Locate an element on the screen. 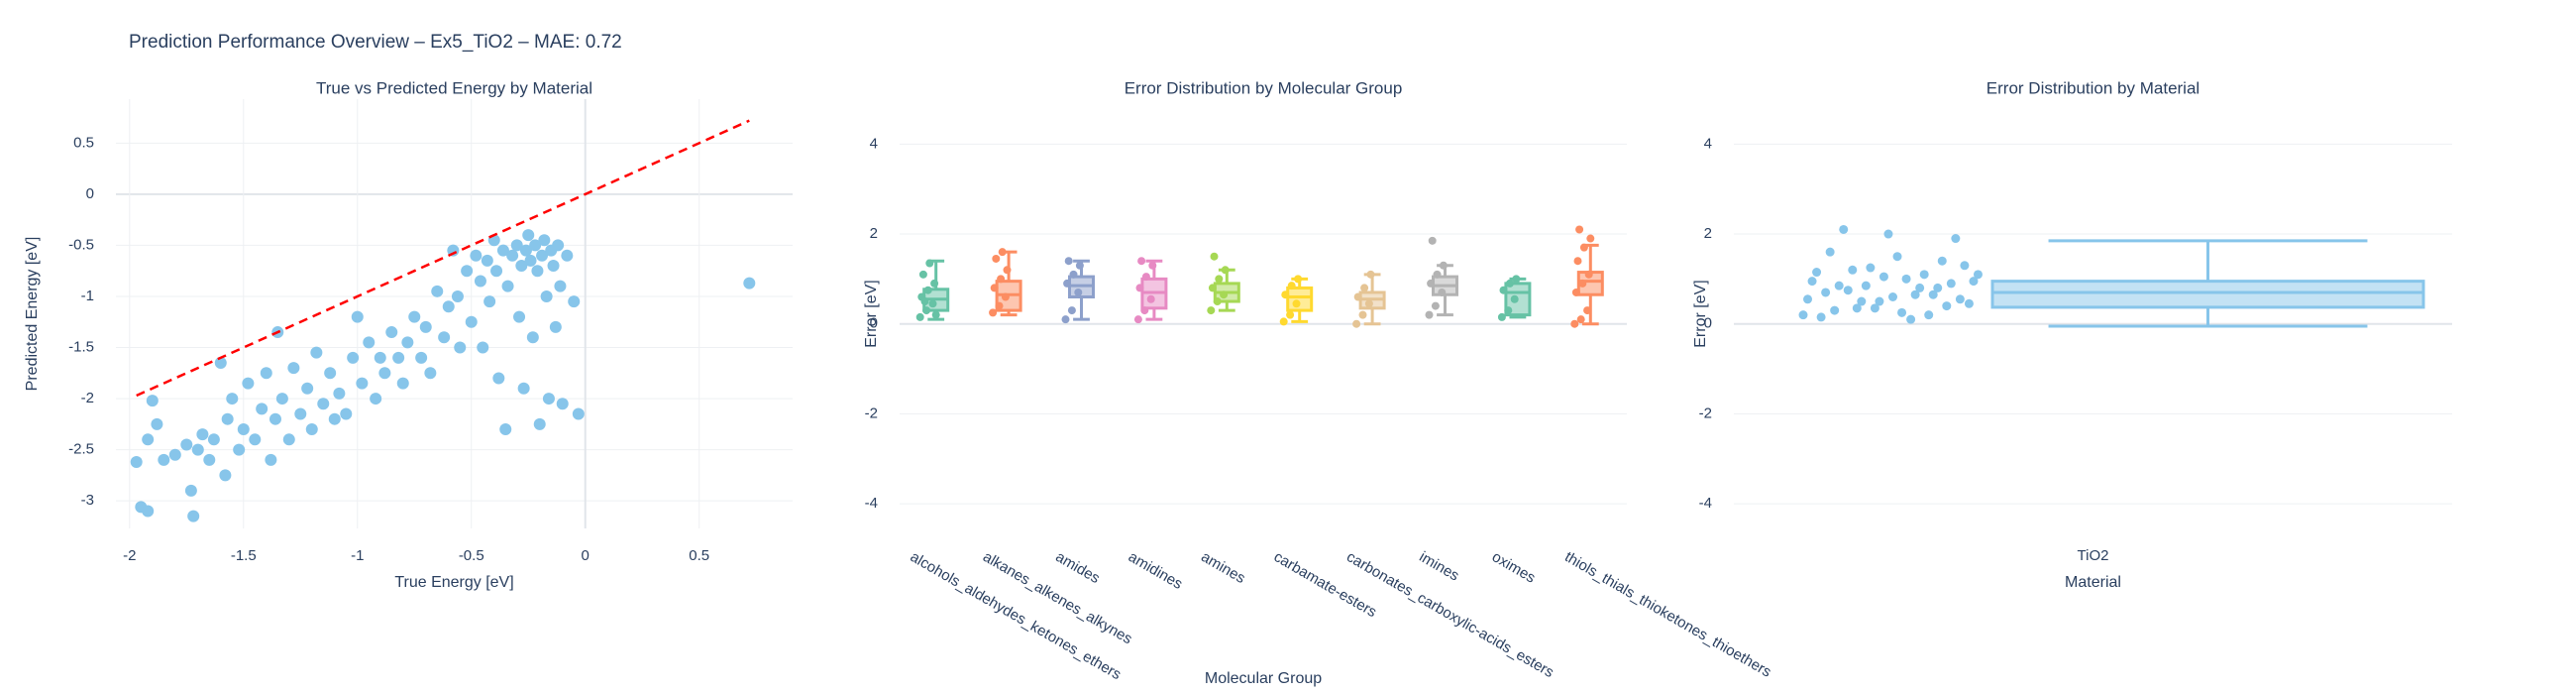  y-tick-label: -0.5 is located at coordinates (81, 244).